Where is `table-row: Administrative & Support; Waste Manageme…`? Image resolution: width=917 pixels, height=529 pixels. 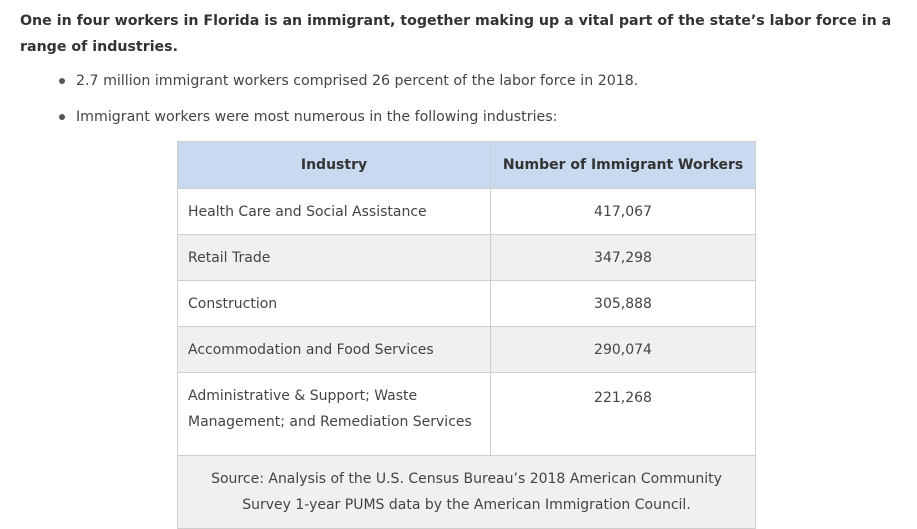 table-row: Administrative & Support; Waste Manageme… is located at coordinates (466, 414).